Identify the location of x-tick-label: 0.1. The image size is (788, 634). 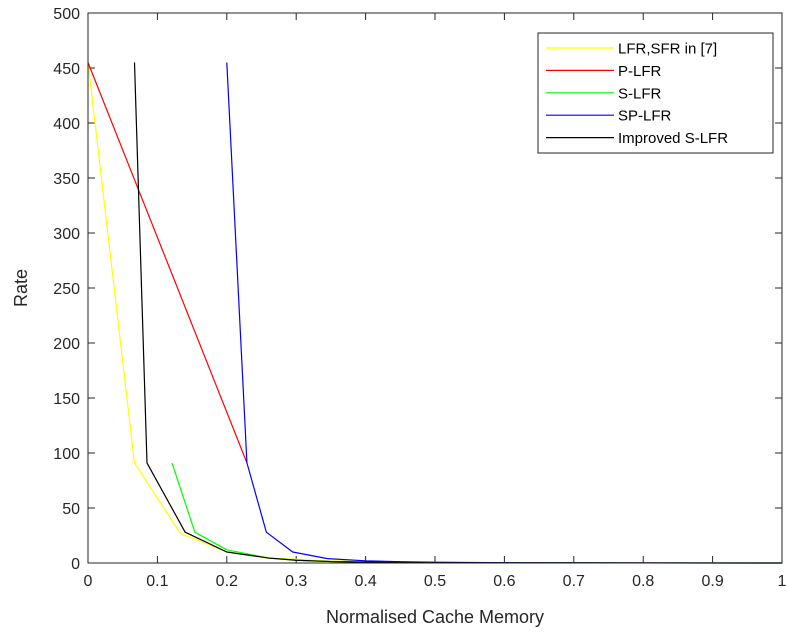
(157, 581).